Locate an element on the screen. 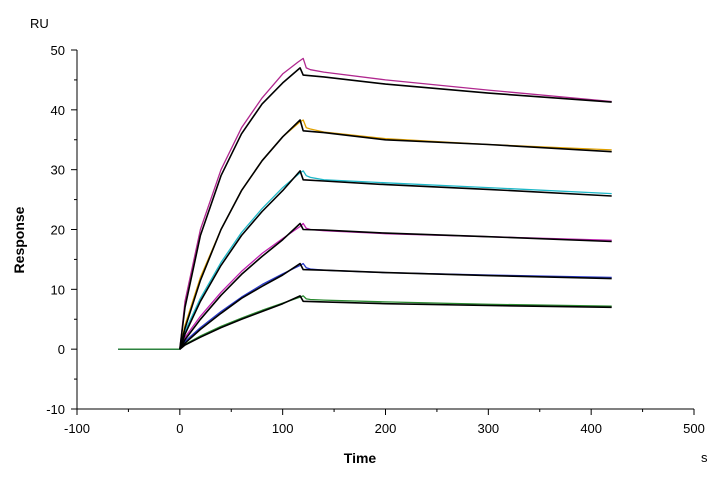 The width and height of the screenshot is (720, 480). x-tick-label: -100 is located at coordinates (77, 428).